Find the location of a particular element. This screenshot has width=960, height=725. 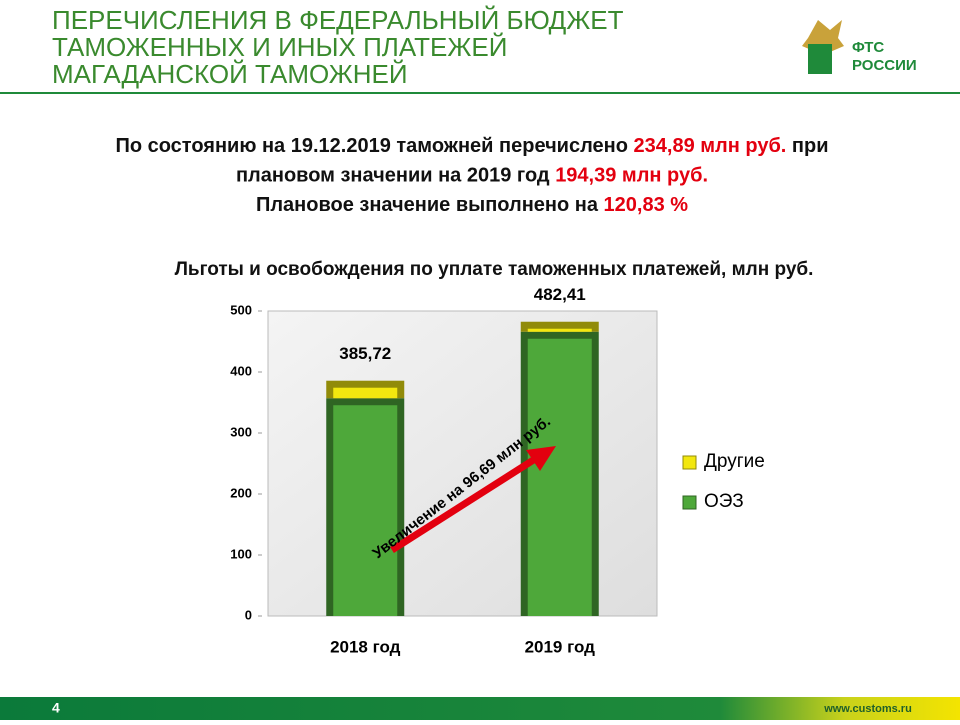

x-tick-label: 2019 год is located at coordinates (560, 646).